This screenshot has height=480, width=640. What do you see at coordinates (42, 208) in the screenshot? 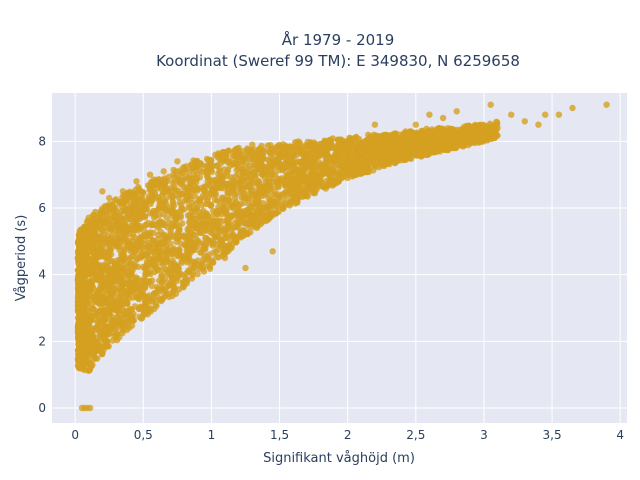
I see `y-tick-label: 6` at bounding box center [42, 208].